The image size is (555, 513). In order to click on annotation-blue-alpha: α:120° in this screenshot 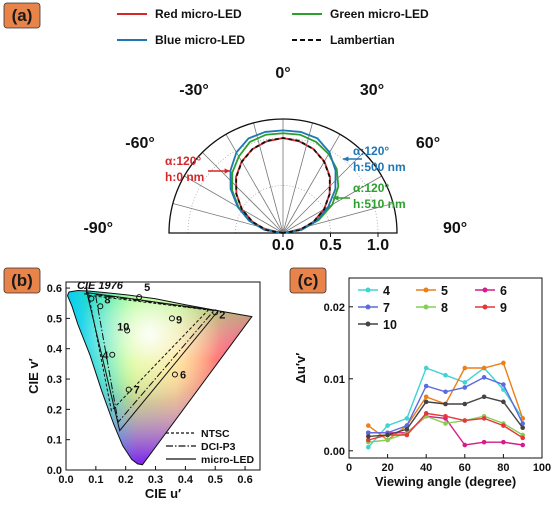, I will do `click(371, 151)`.